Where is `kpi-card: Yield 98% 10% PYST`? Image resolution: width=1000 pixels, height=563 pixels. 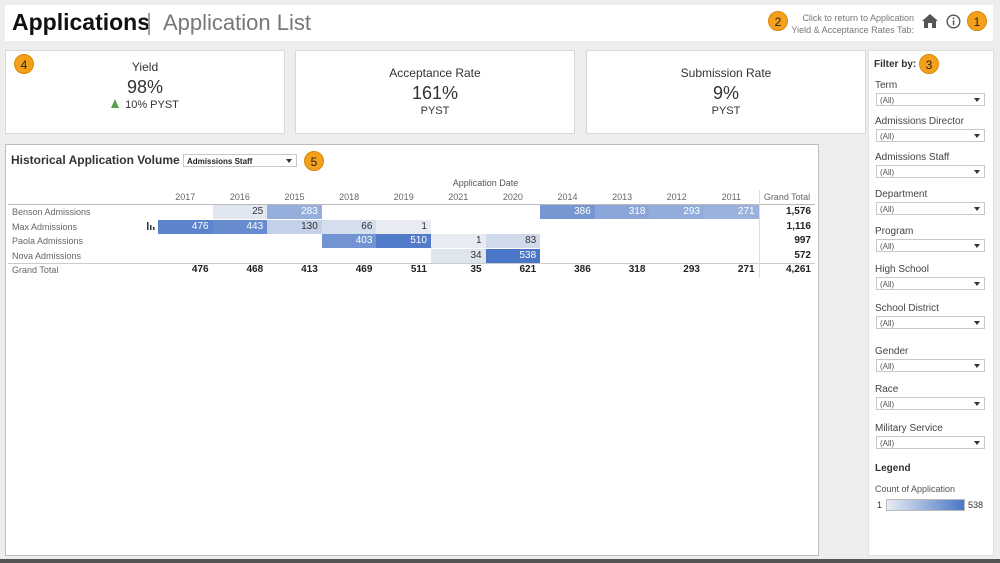 kpi-card: Yield 98% 10% PYST is located at coordinates (145, 92).